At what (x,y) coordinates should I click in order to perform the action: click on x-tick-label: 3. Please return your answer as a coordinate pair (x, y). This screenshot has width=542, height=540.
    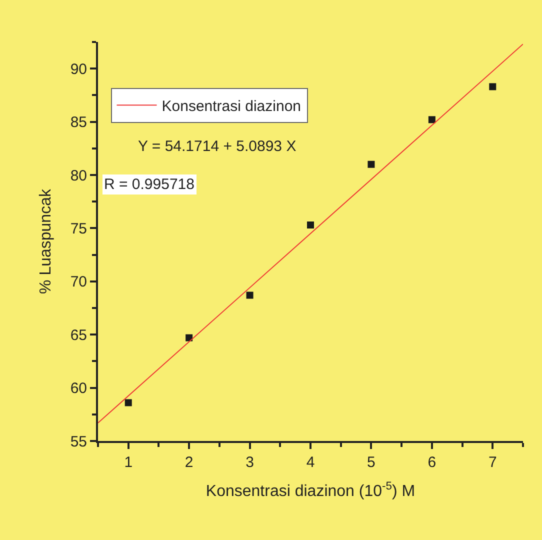
    Looking at the image, I should click on (250, 462).